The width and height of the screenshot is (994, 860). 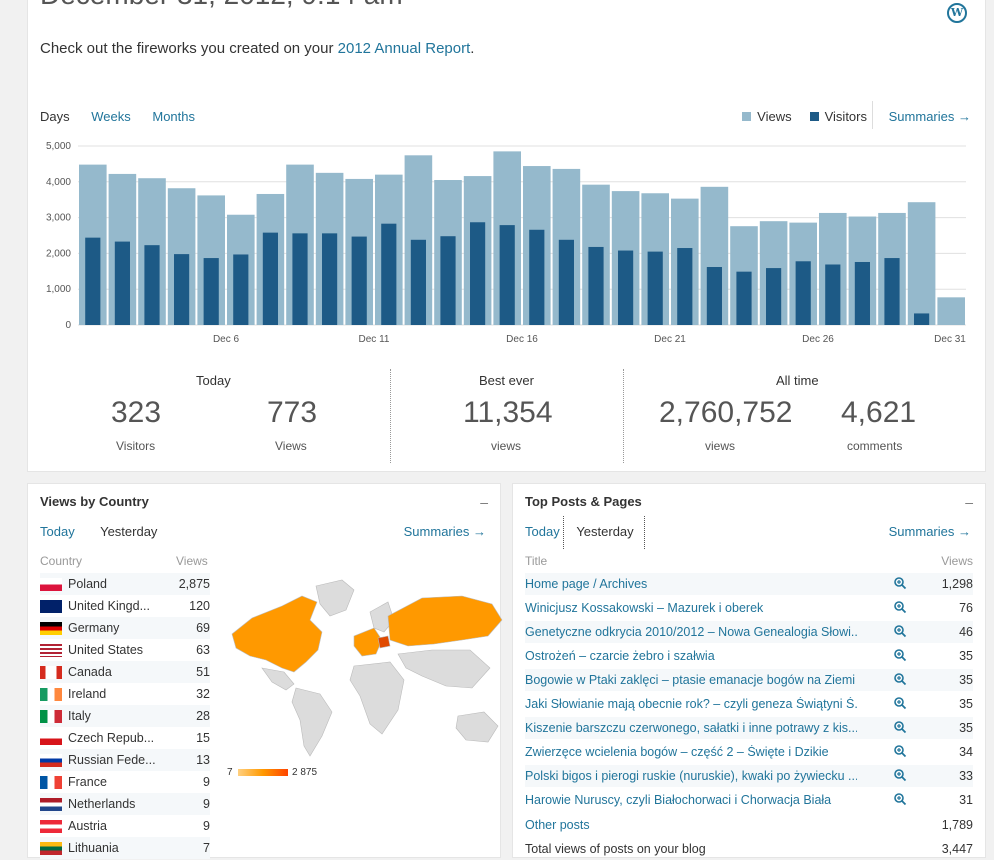 What do you see at coordinates (384, 642) in the screenshot?
I see `poland-shape` at bounding box center [384, 642].